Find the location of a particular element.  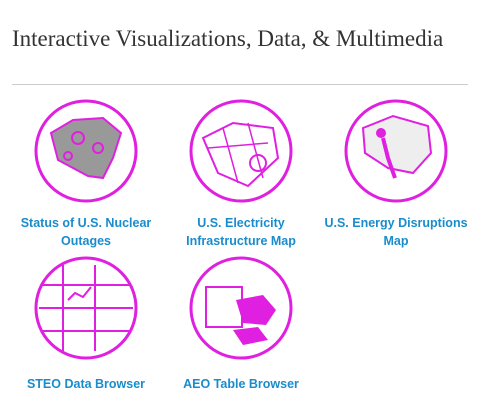

divider is located at coordinates (240, 84).